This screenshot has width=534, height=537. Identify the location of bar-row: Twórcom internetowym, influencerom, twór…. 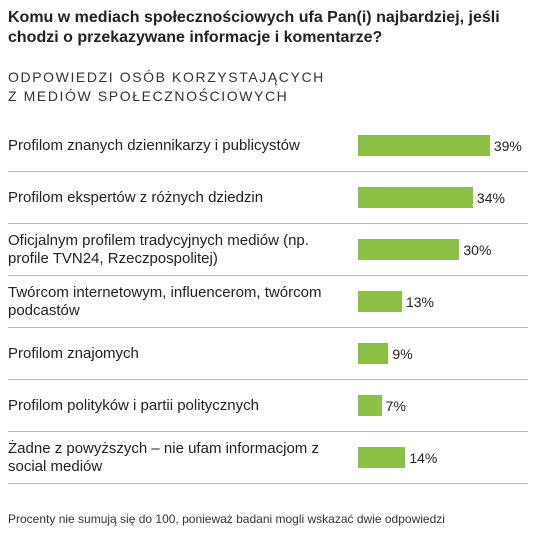
(268, 302).